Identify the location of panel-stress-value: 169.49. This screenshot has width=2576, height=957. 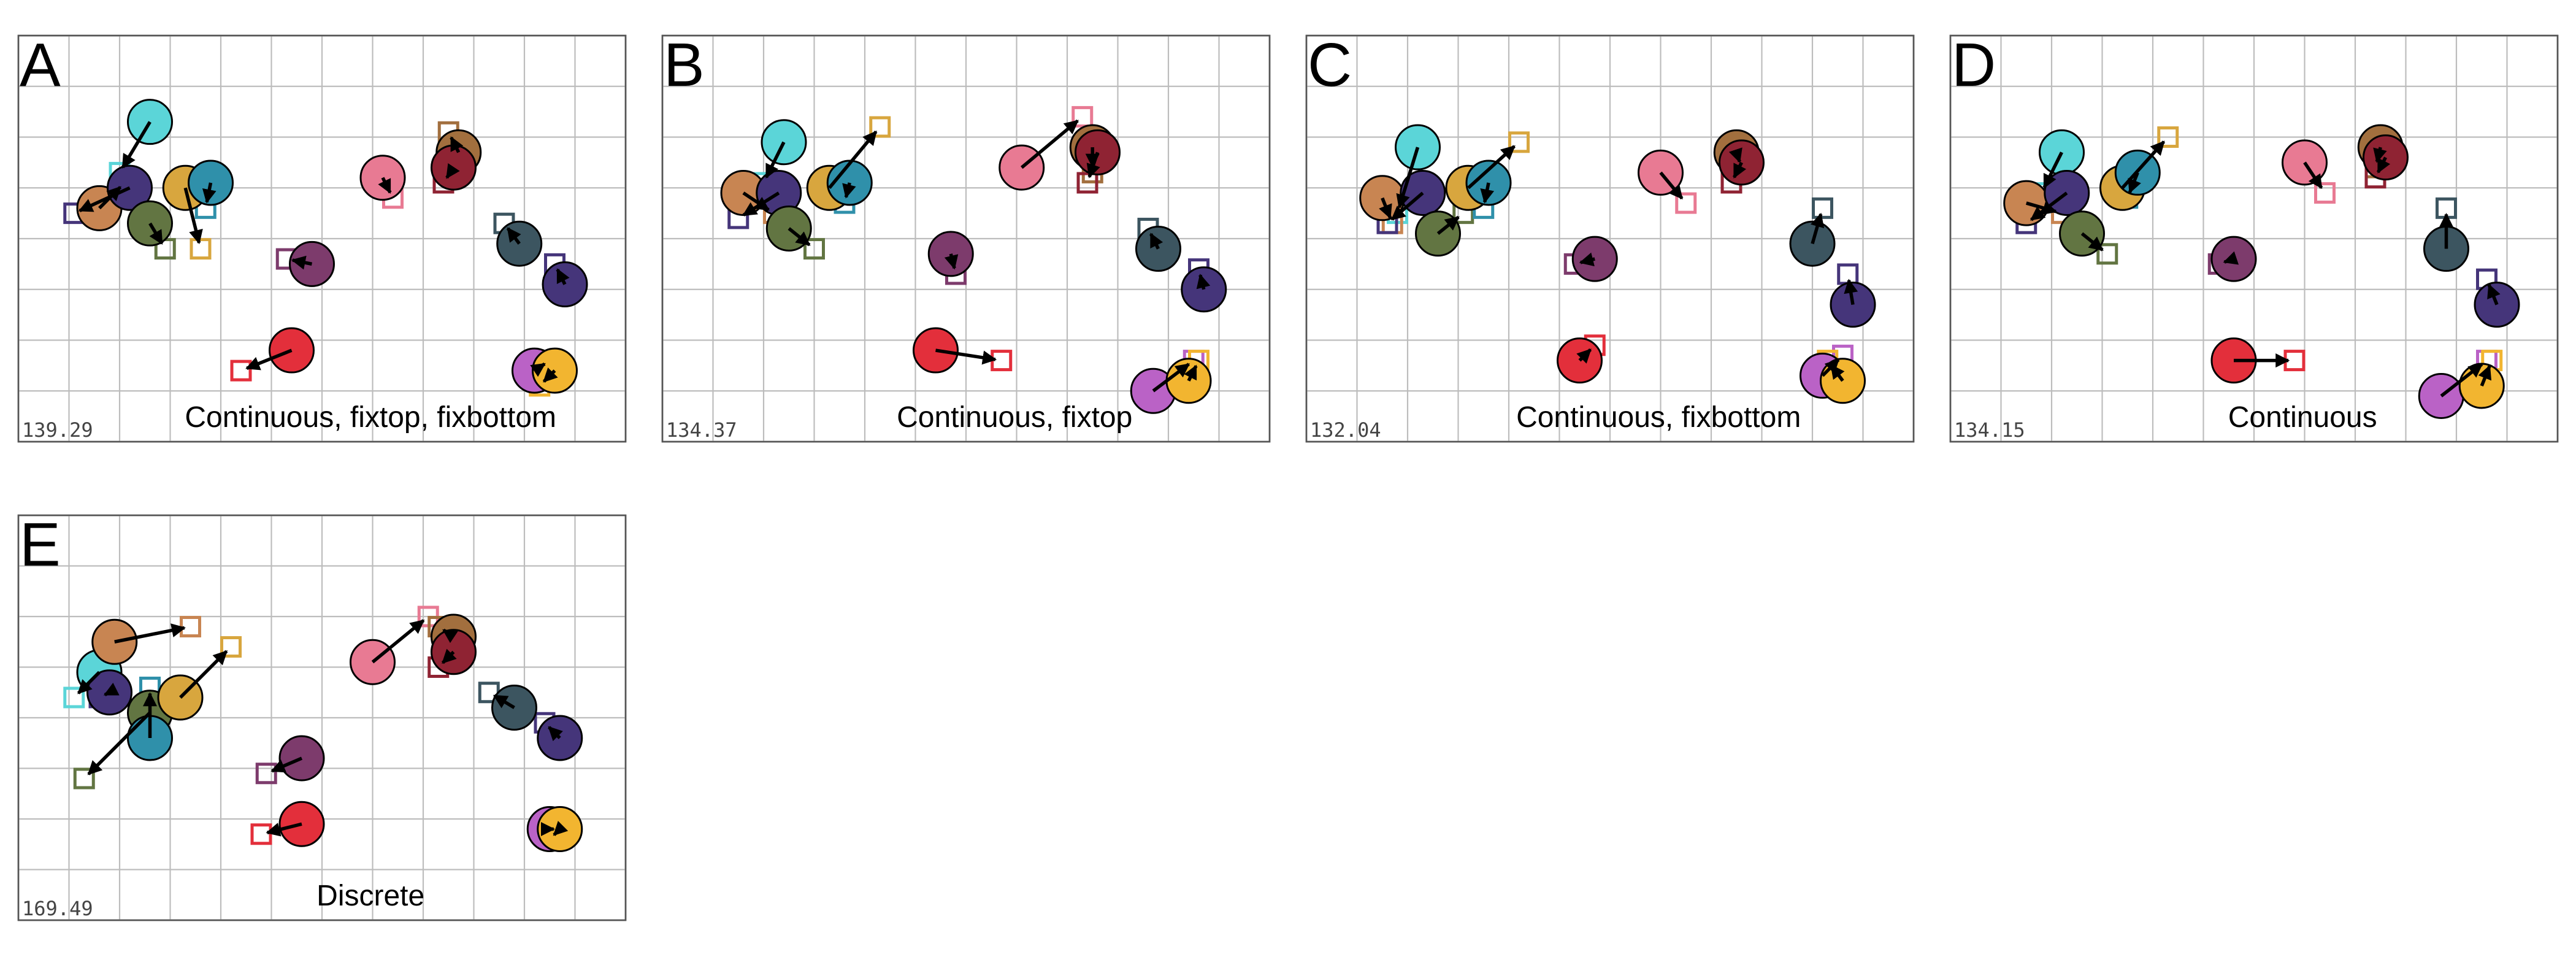
(57, 909).